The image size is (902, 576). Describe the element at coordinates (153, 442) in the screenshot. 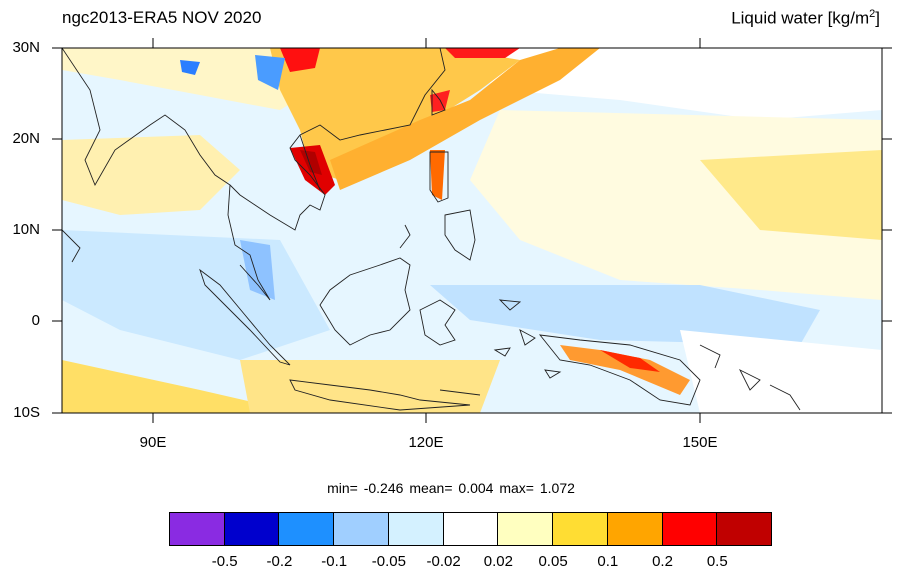

I see `lon-label-90e: 90E` at that location.